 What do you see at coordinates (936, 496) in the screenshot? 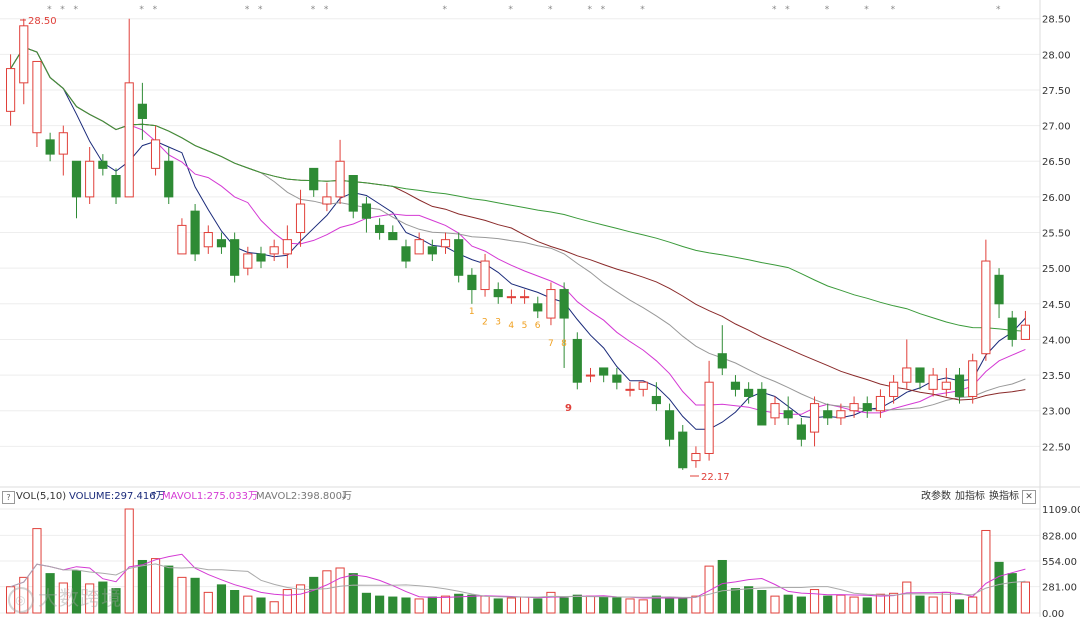
I see `edit-params-button: 改参数` at bounding box center [936, 496].